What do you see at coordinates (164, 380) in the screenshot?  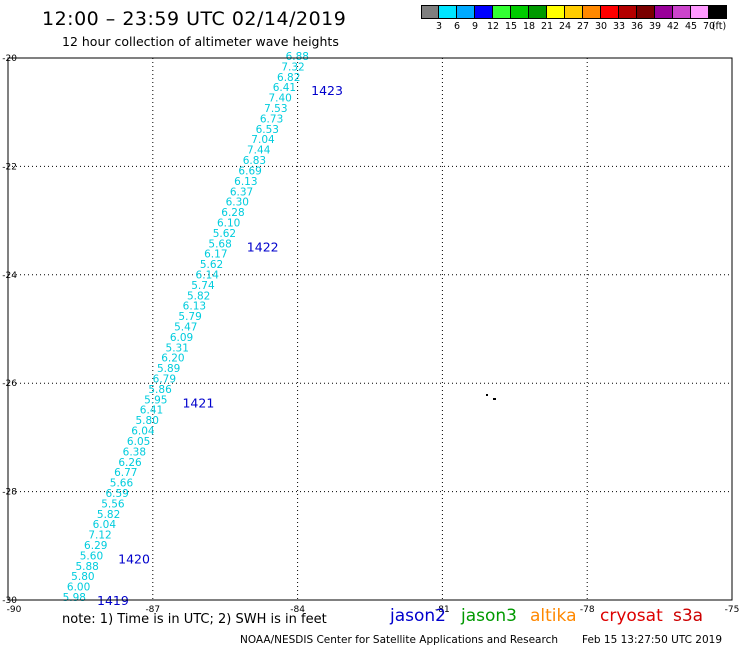 I see `wave-height-value: 6.79` at bounding box center [164, 380].